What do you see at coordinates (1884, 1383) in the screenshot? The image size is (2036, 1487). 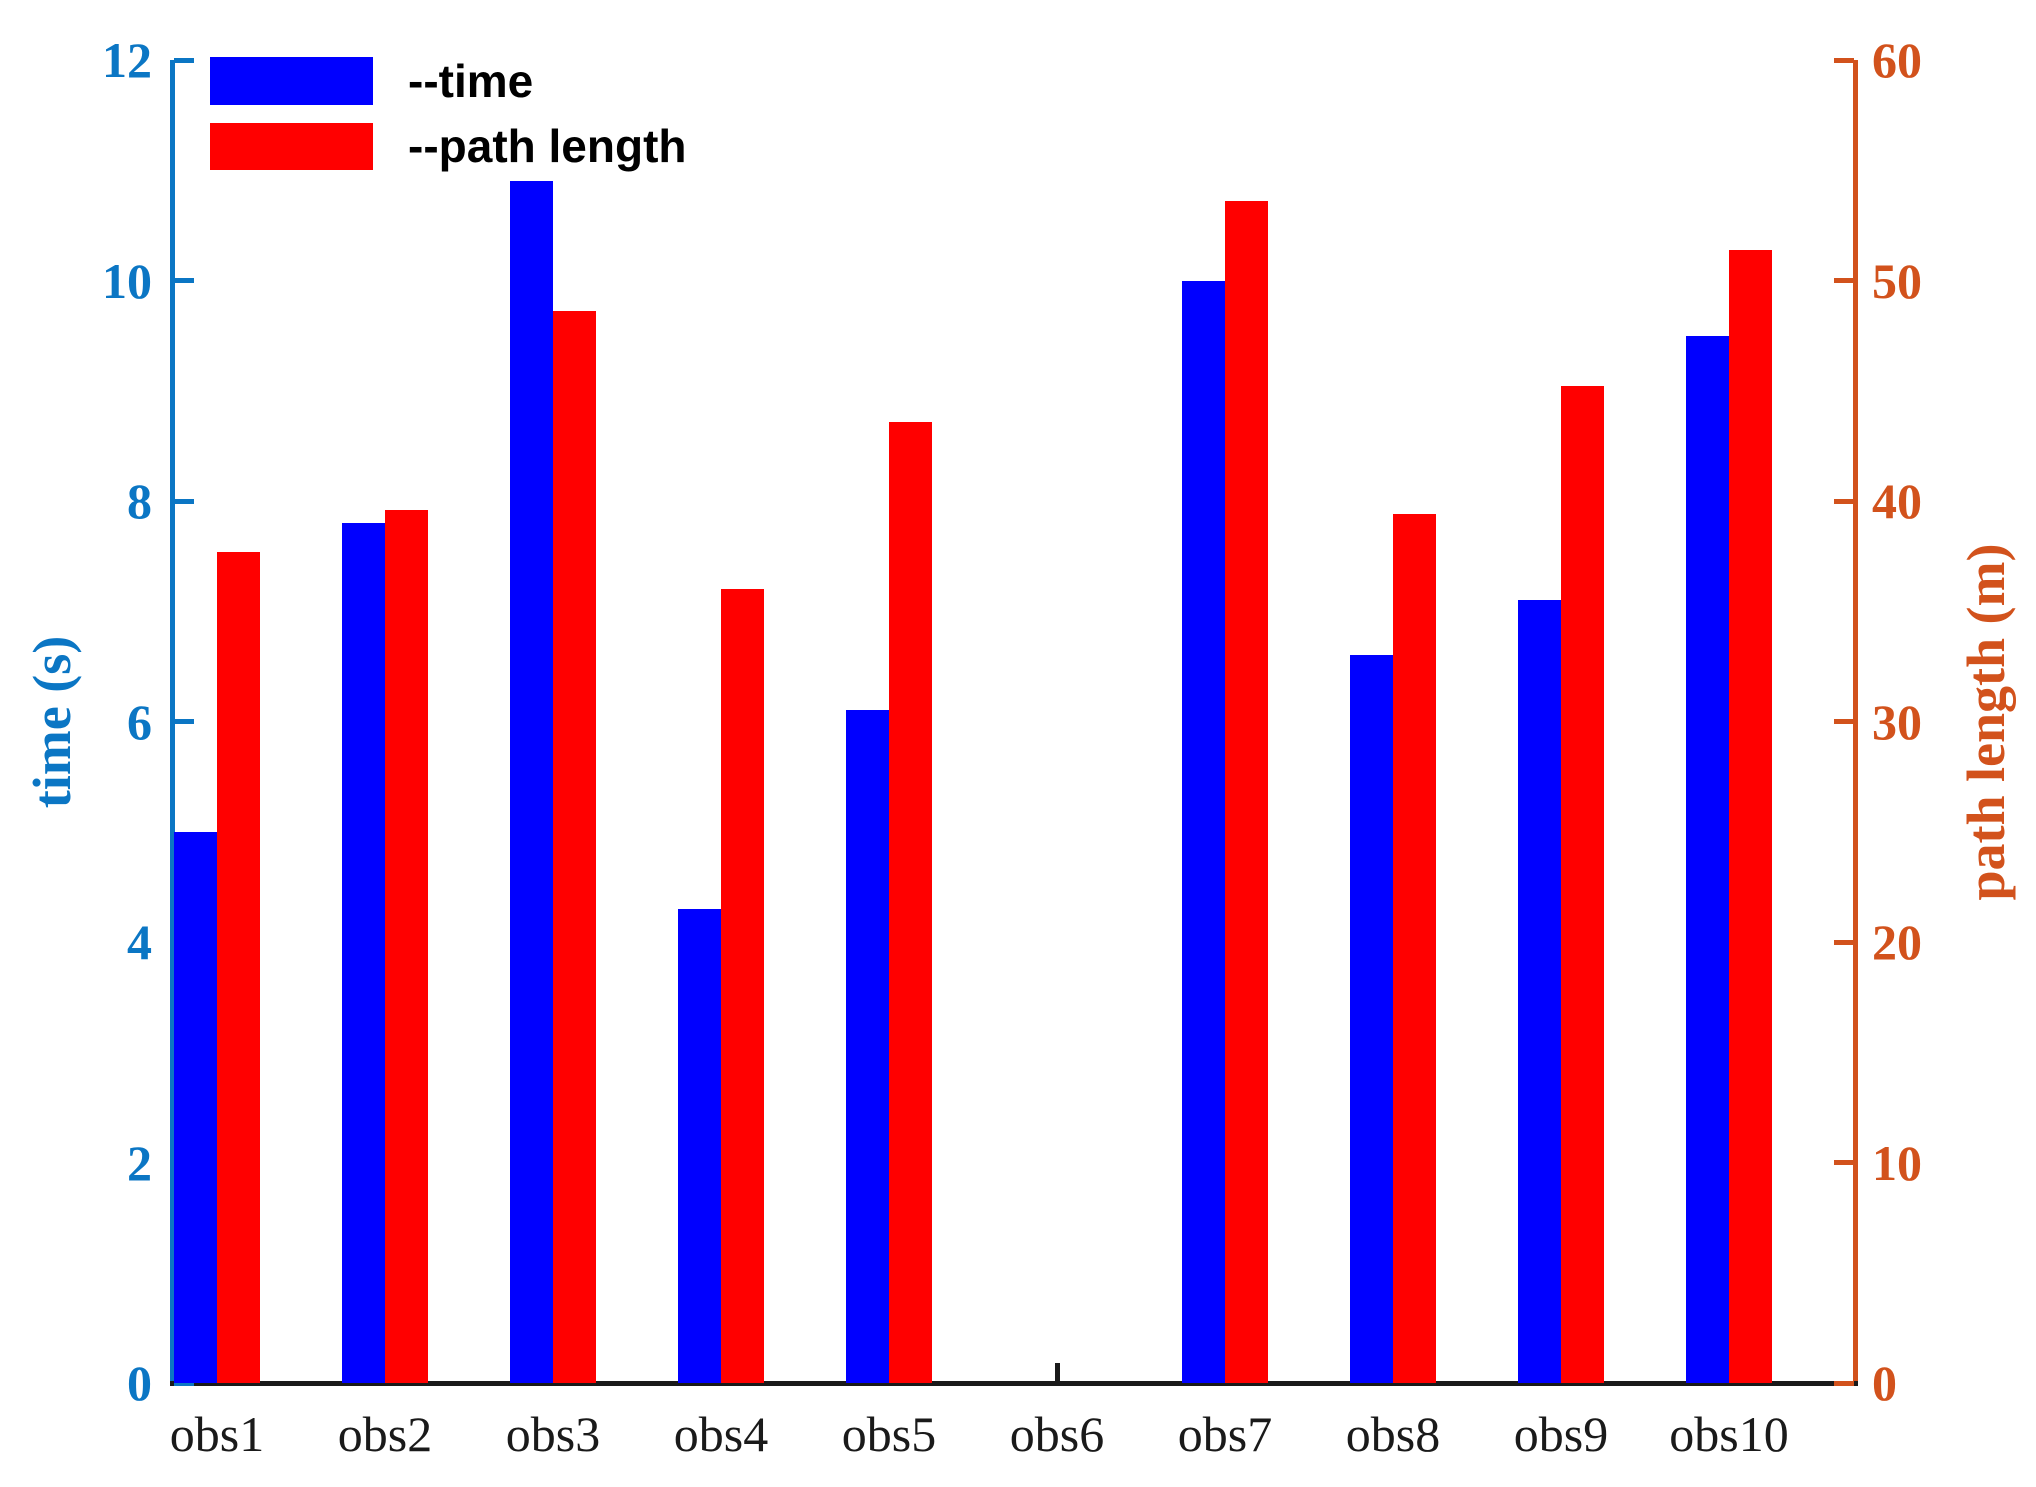 I see `right-tick-label-0: 0` at bounding box center [1884, 1383].